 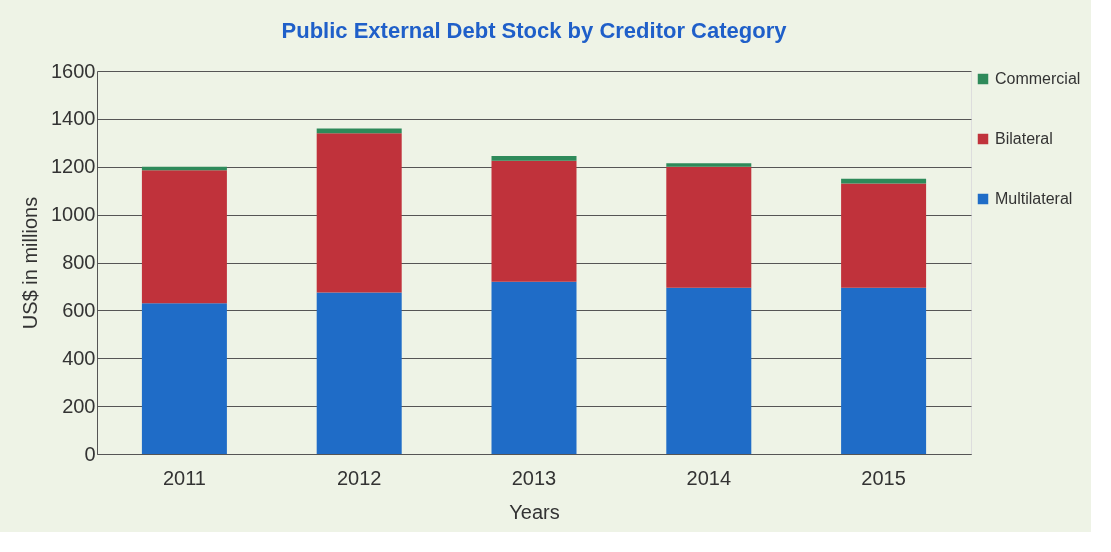 I want to click on y-tick-label: 400, so click(x=79, y=357).